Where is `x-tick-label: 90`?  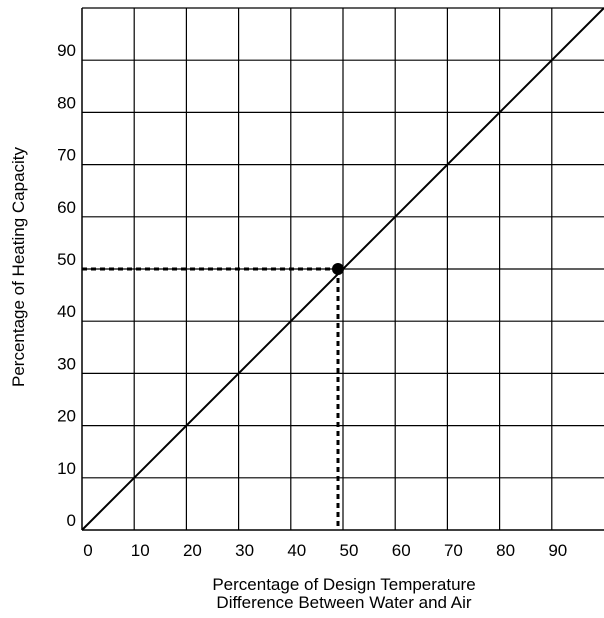
x-tick-label: 90 is located at coordinates (557, 550).